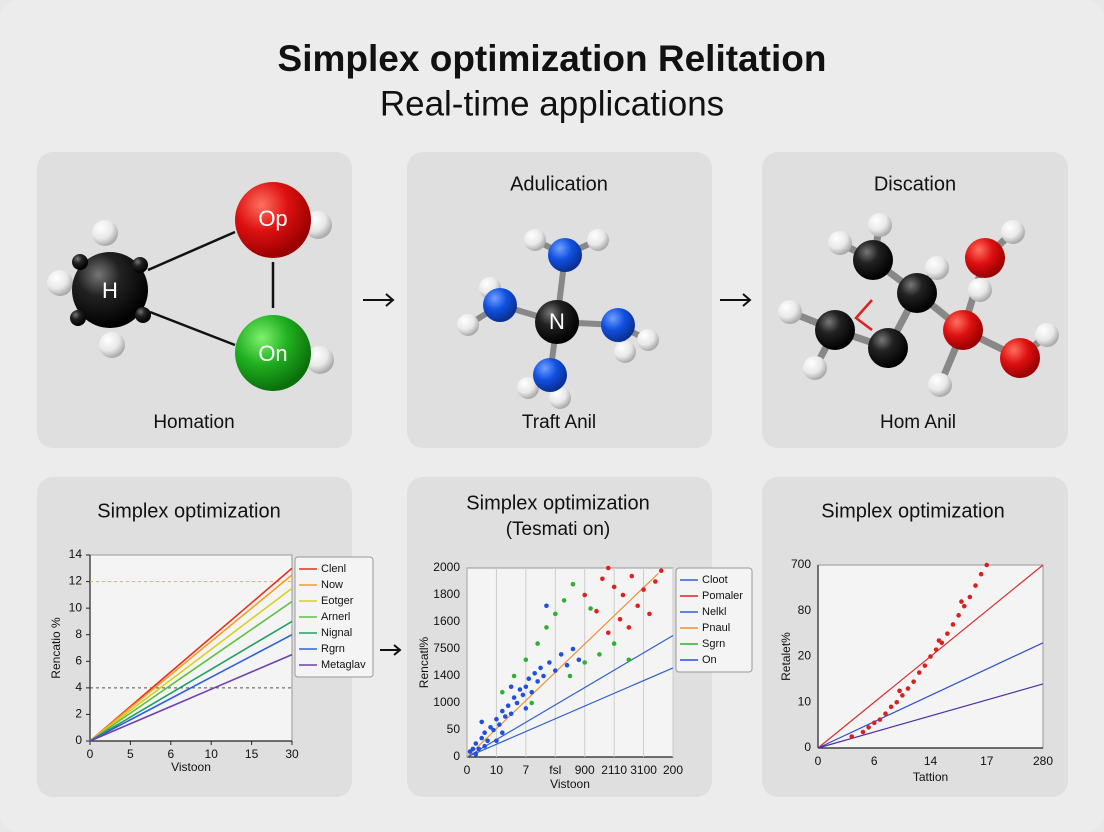 This screenshot has height=832, width=1104. I want to click on y-tick-label: 1000, so click(446, 702).